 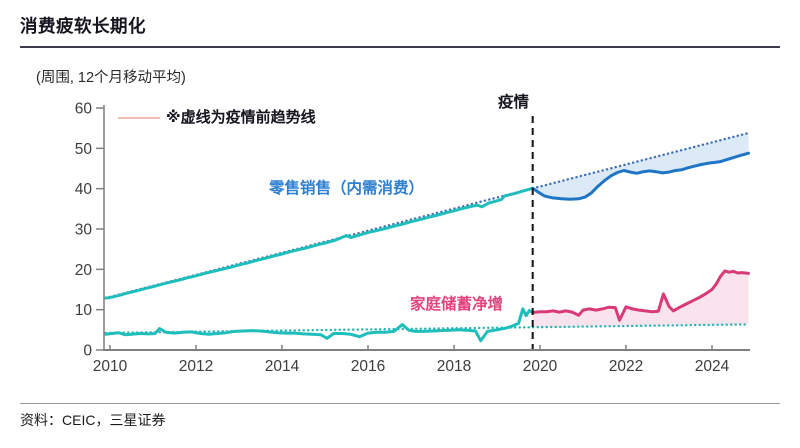 What do you see at coordinates (84, 230) in the screenshot?
I see `y-tick-label: 30` at bounding box center [84, 230].